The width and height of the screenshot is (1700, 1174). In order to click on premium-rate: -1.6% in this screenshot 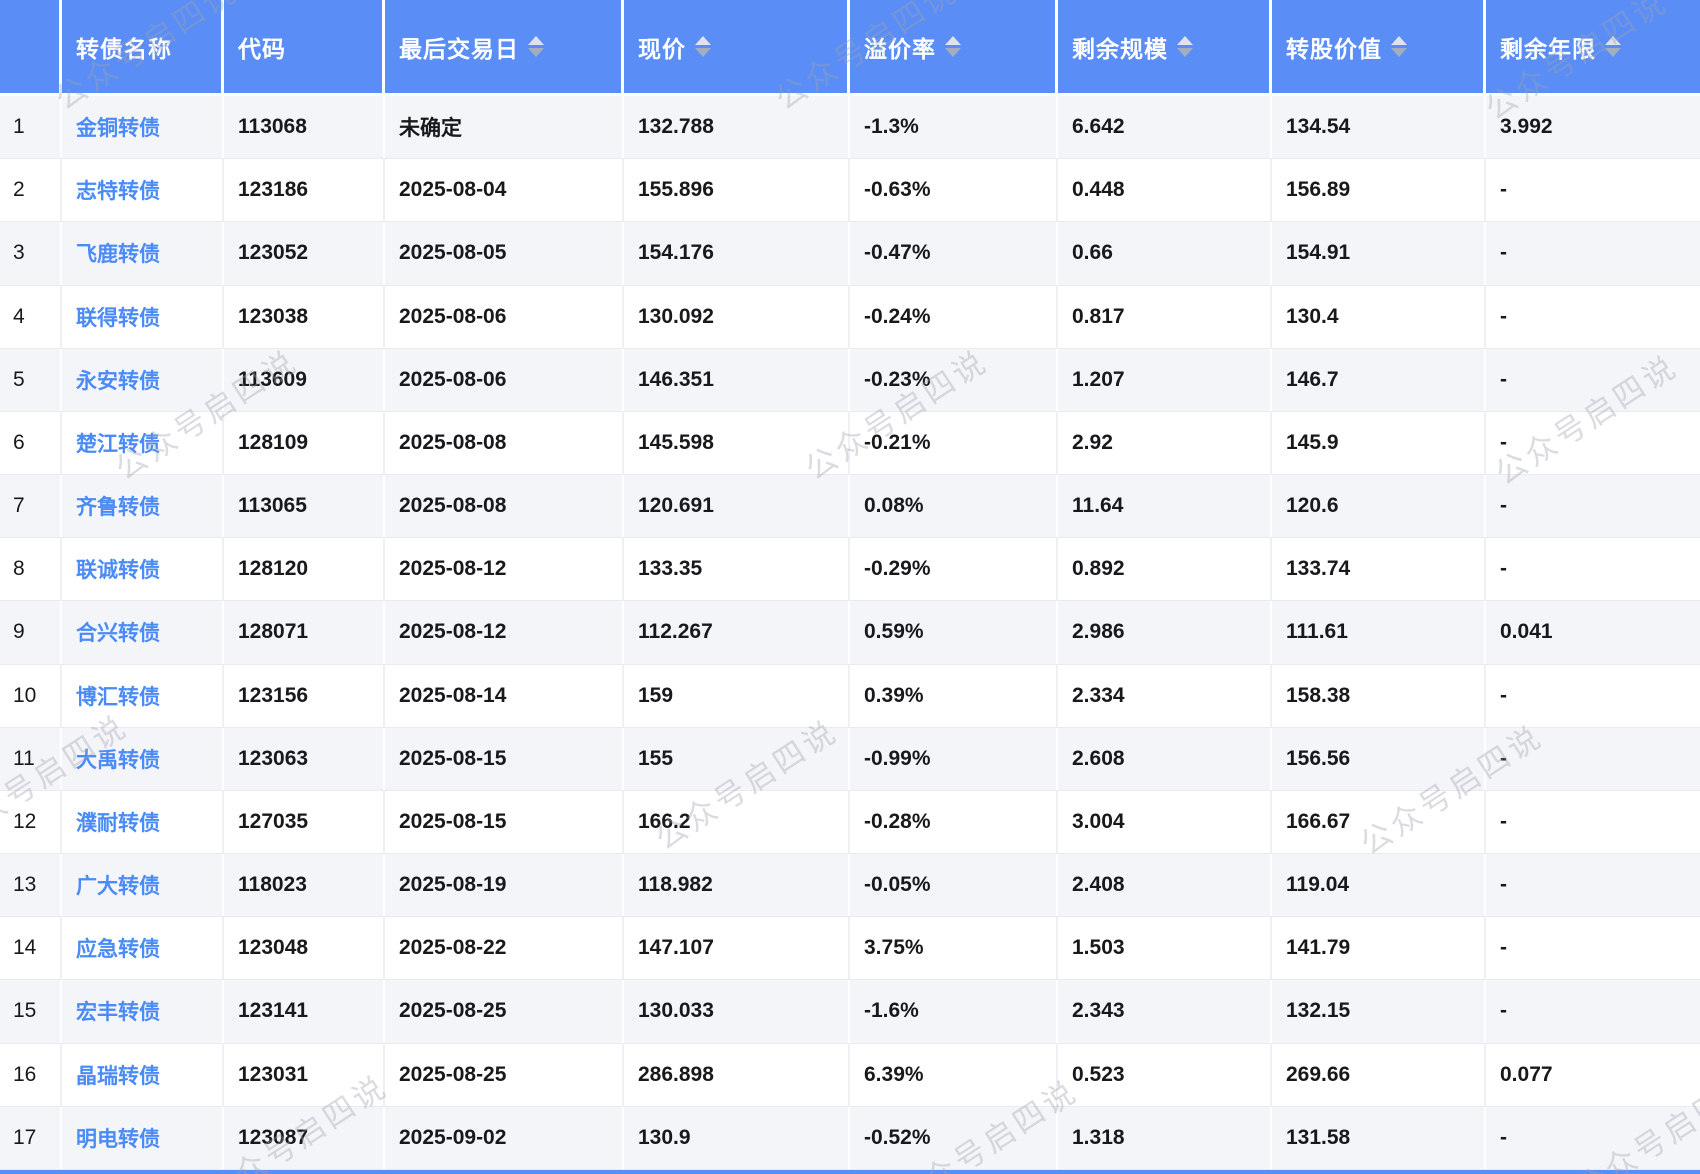, I will do `click(954, 1011)`.